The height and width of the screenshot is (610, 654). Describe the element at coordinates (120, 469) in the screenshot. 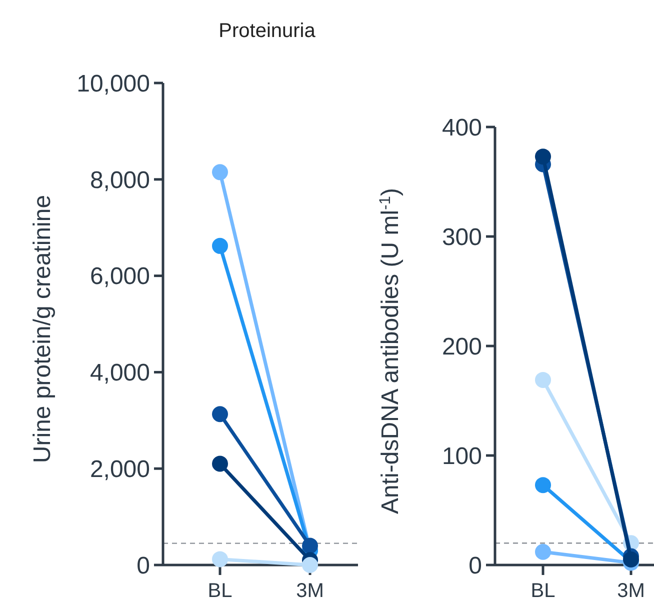

I see `y-tick-label: 2,000` at that location.